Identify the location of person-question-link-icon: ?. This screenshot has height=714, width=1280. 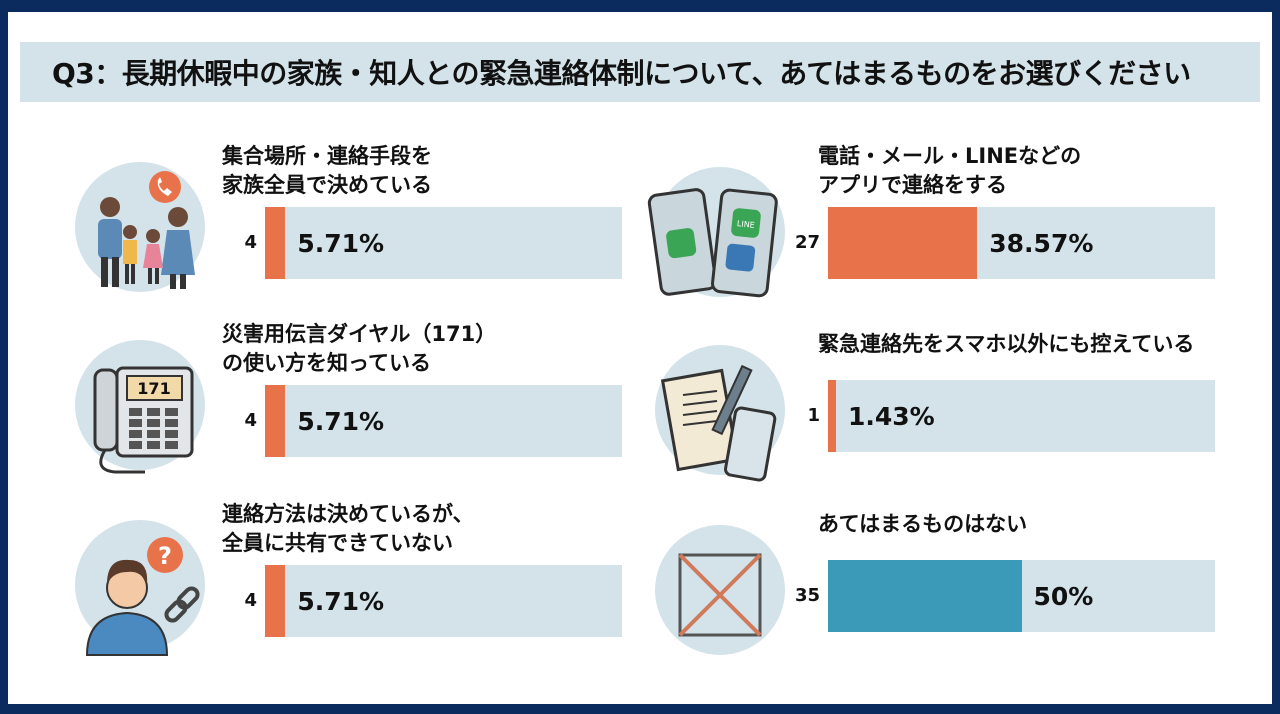
(140, 588).